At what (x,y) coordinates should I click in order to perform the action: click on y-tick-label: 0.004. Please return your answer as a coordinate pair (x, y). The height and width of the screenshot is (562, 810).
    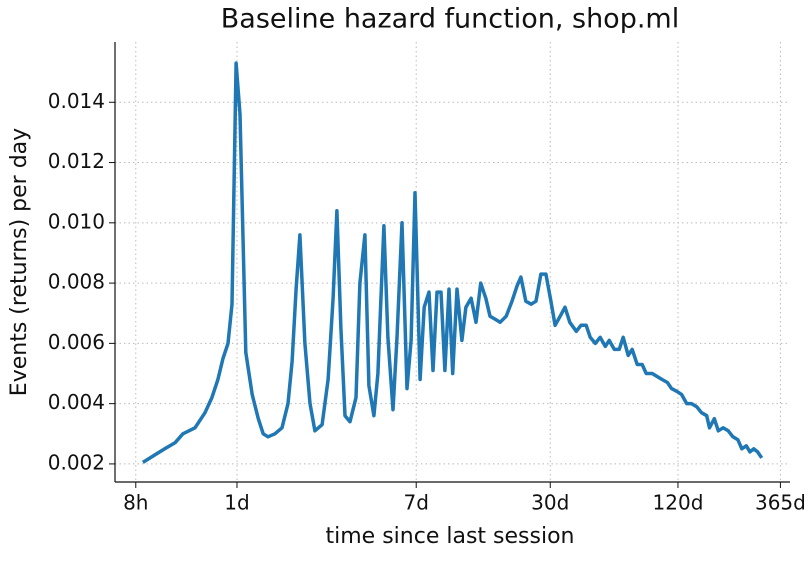
    Looking at the image, I should click on (76, 402).